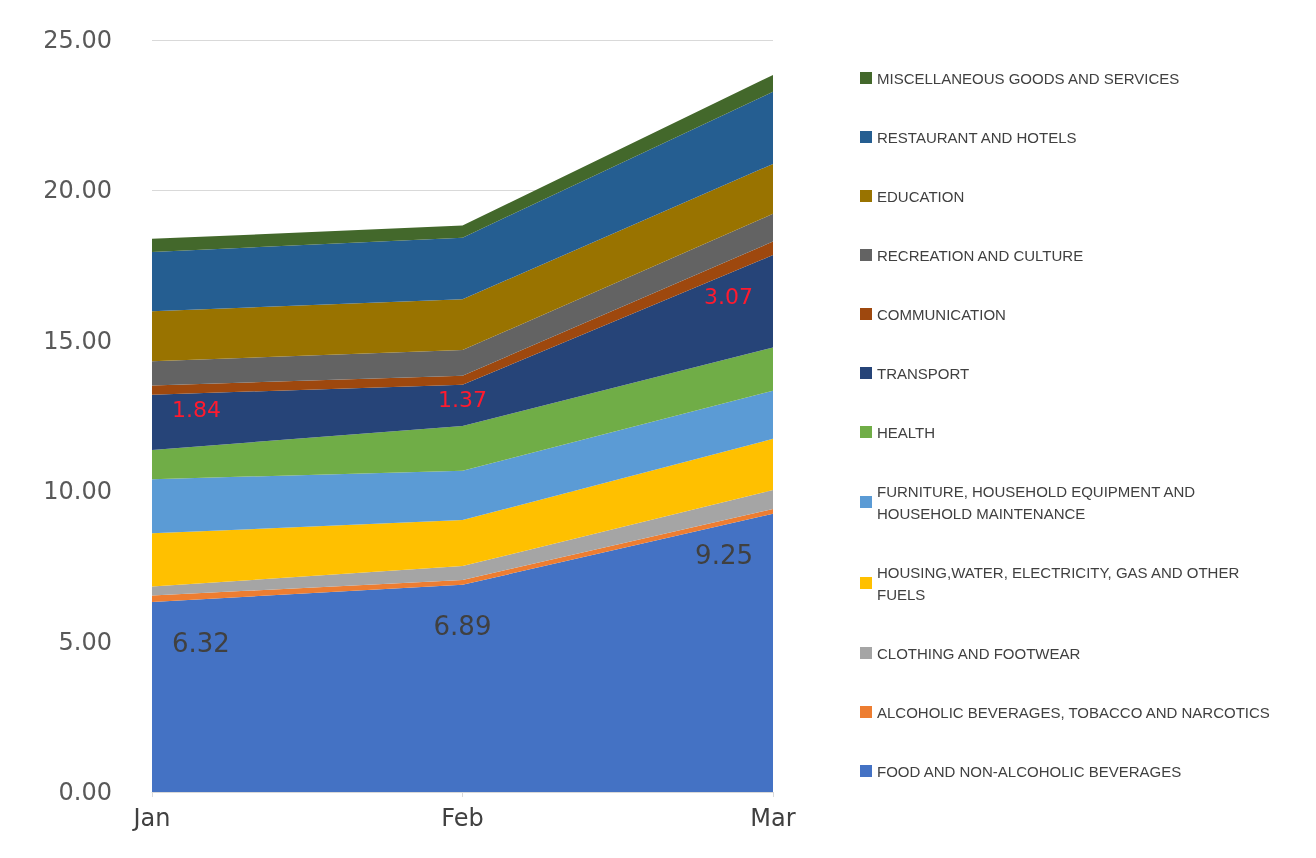  I want to click on legend-label: FURNITURE, HOUSEHOLD EQUIPMENT AND HOUSEHOLD MAINTENANCE, so click(1038, 502).